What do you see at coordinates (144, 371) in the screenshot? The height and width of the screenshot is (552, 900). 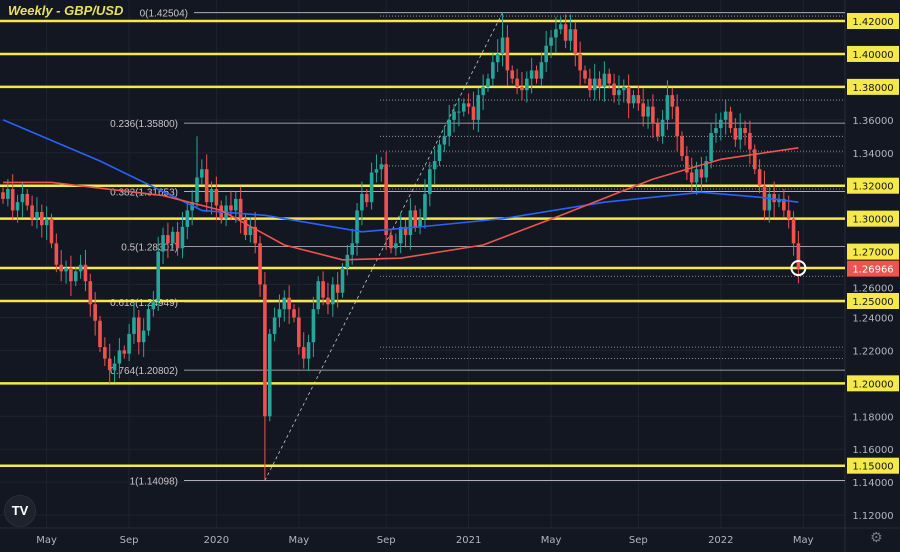 I see `fib-label: 0.764(1.20802)` at bounding box center [144, 371].